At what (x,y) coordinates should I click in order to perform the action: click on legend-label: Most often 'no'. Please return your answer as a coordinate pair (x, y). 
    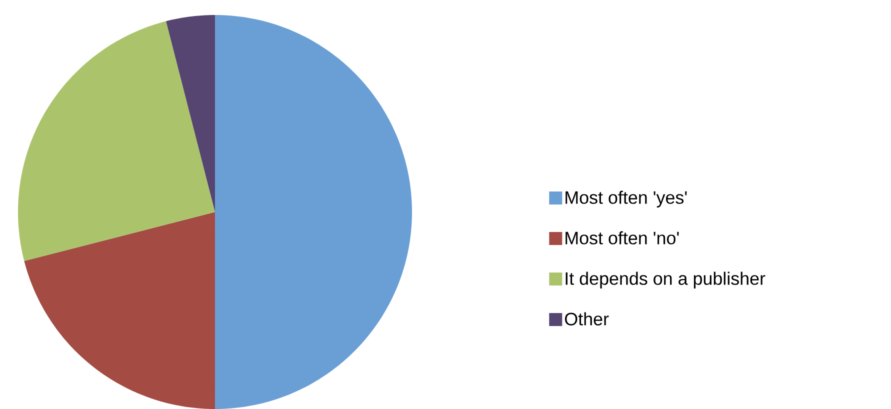
    Looking at the image, I should click on (622, 237).